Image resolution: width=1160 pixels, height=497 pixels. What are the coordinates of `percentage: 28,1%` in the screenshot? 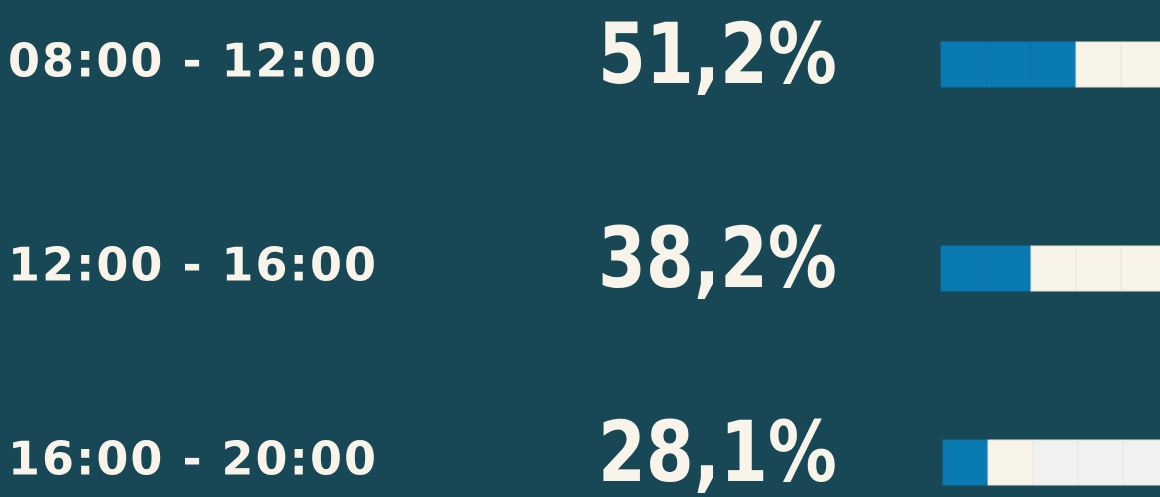 It's located at (717, 450).